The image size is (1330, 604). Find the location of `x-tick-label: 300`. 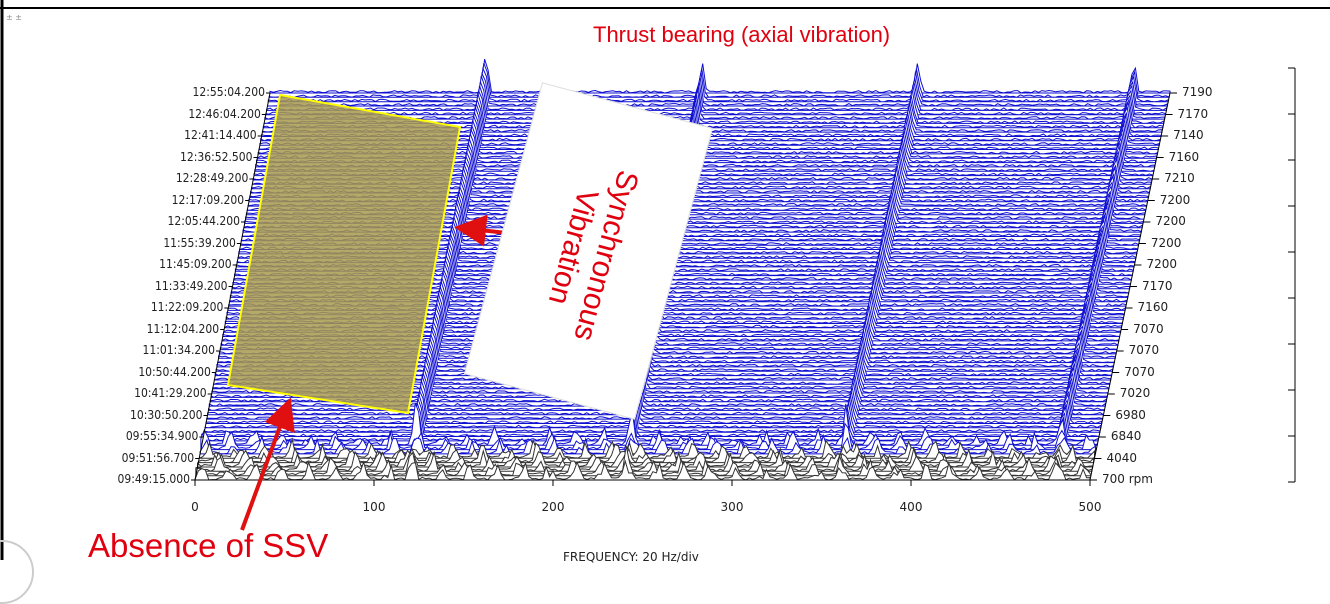

x-tick-label: 300 is located at coordinates (732, 507).